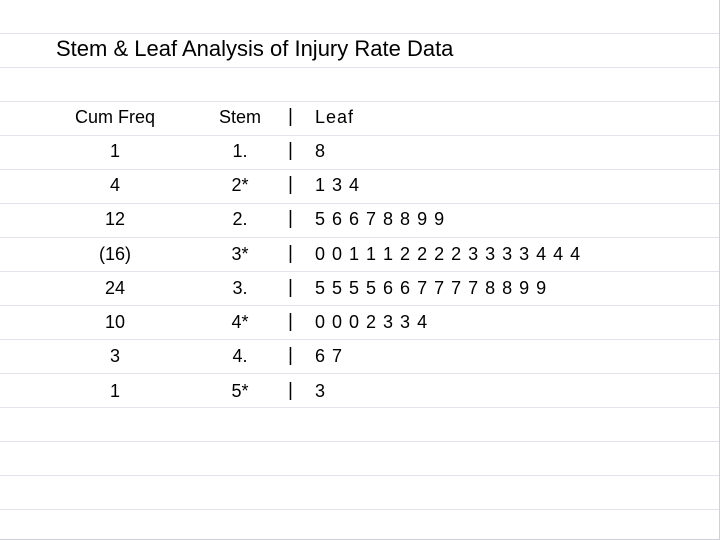 The width and height of the screenshot is (720, 540). Describe the element at coordinates (431, 288) in the screenshot. I see `leaf-cell: 5 5 5 5 6 6 7 7 7 7 8 8 9 9` at that location.